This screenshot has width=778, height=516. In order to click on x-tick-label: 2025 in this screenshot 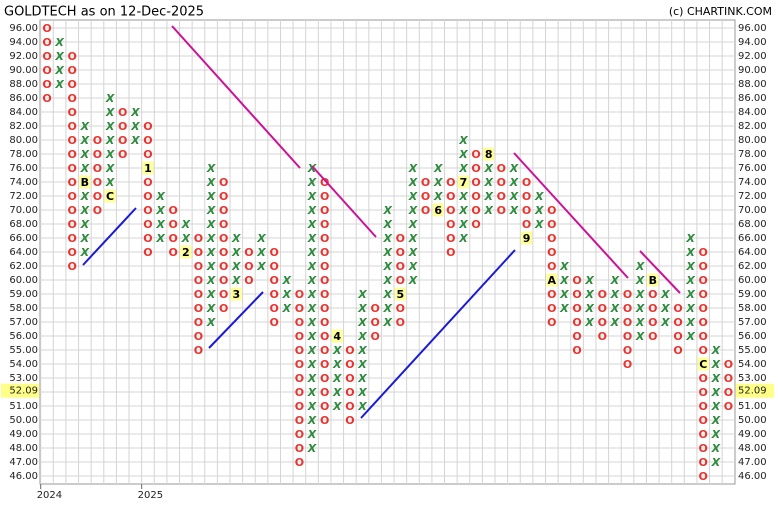, I will do `click(150, 495)`.